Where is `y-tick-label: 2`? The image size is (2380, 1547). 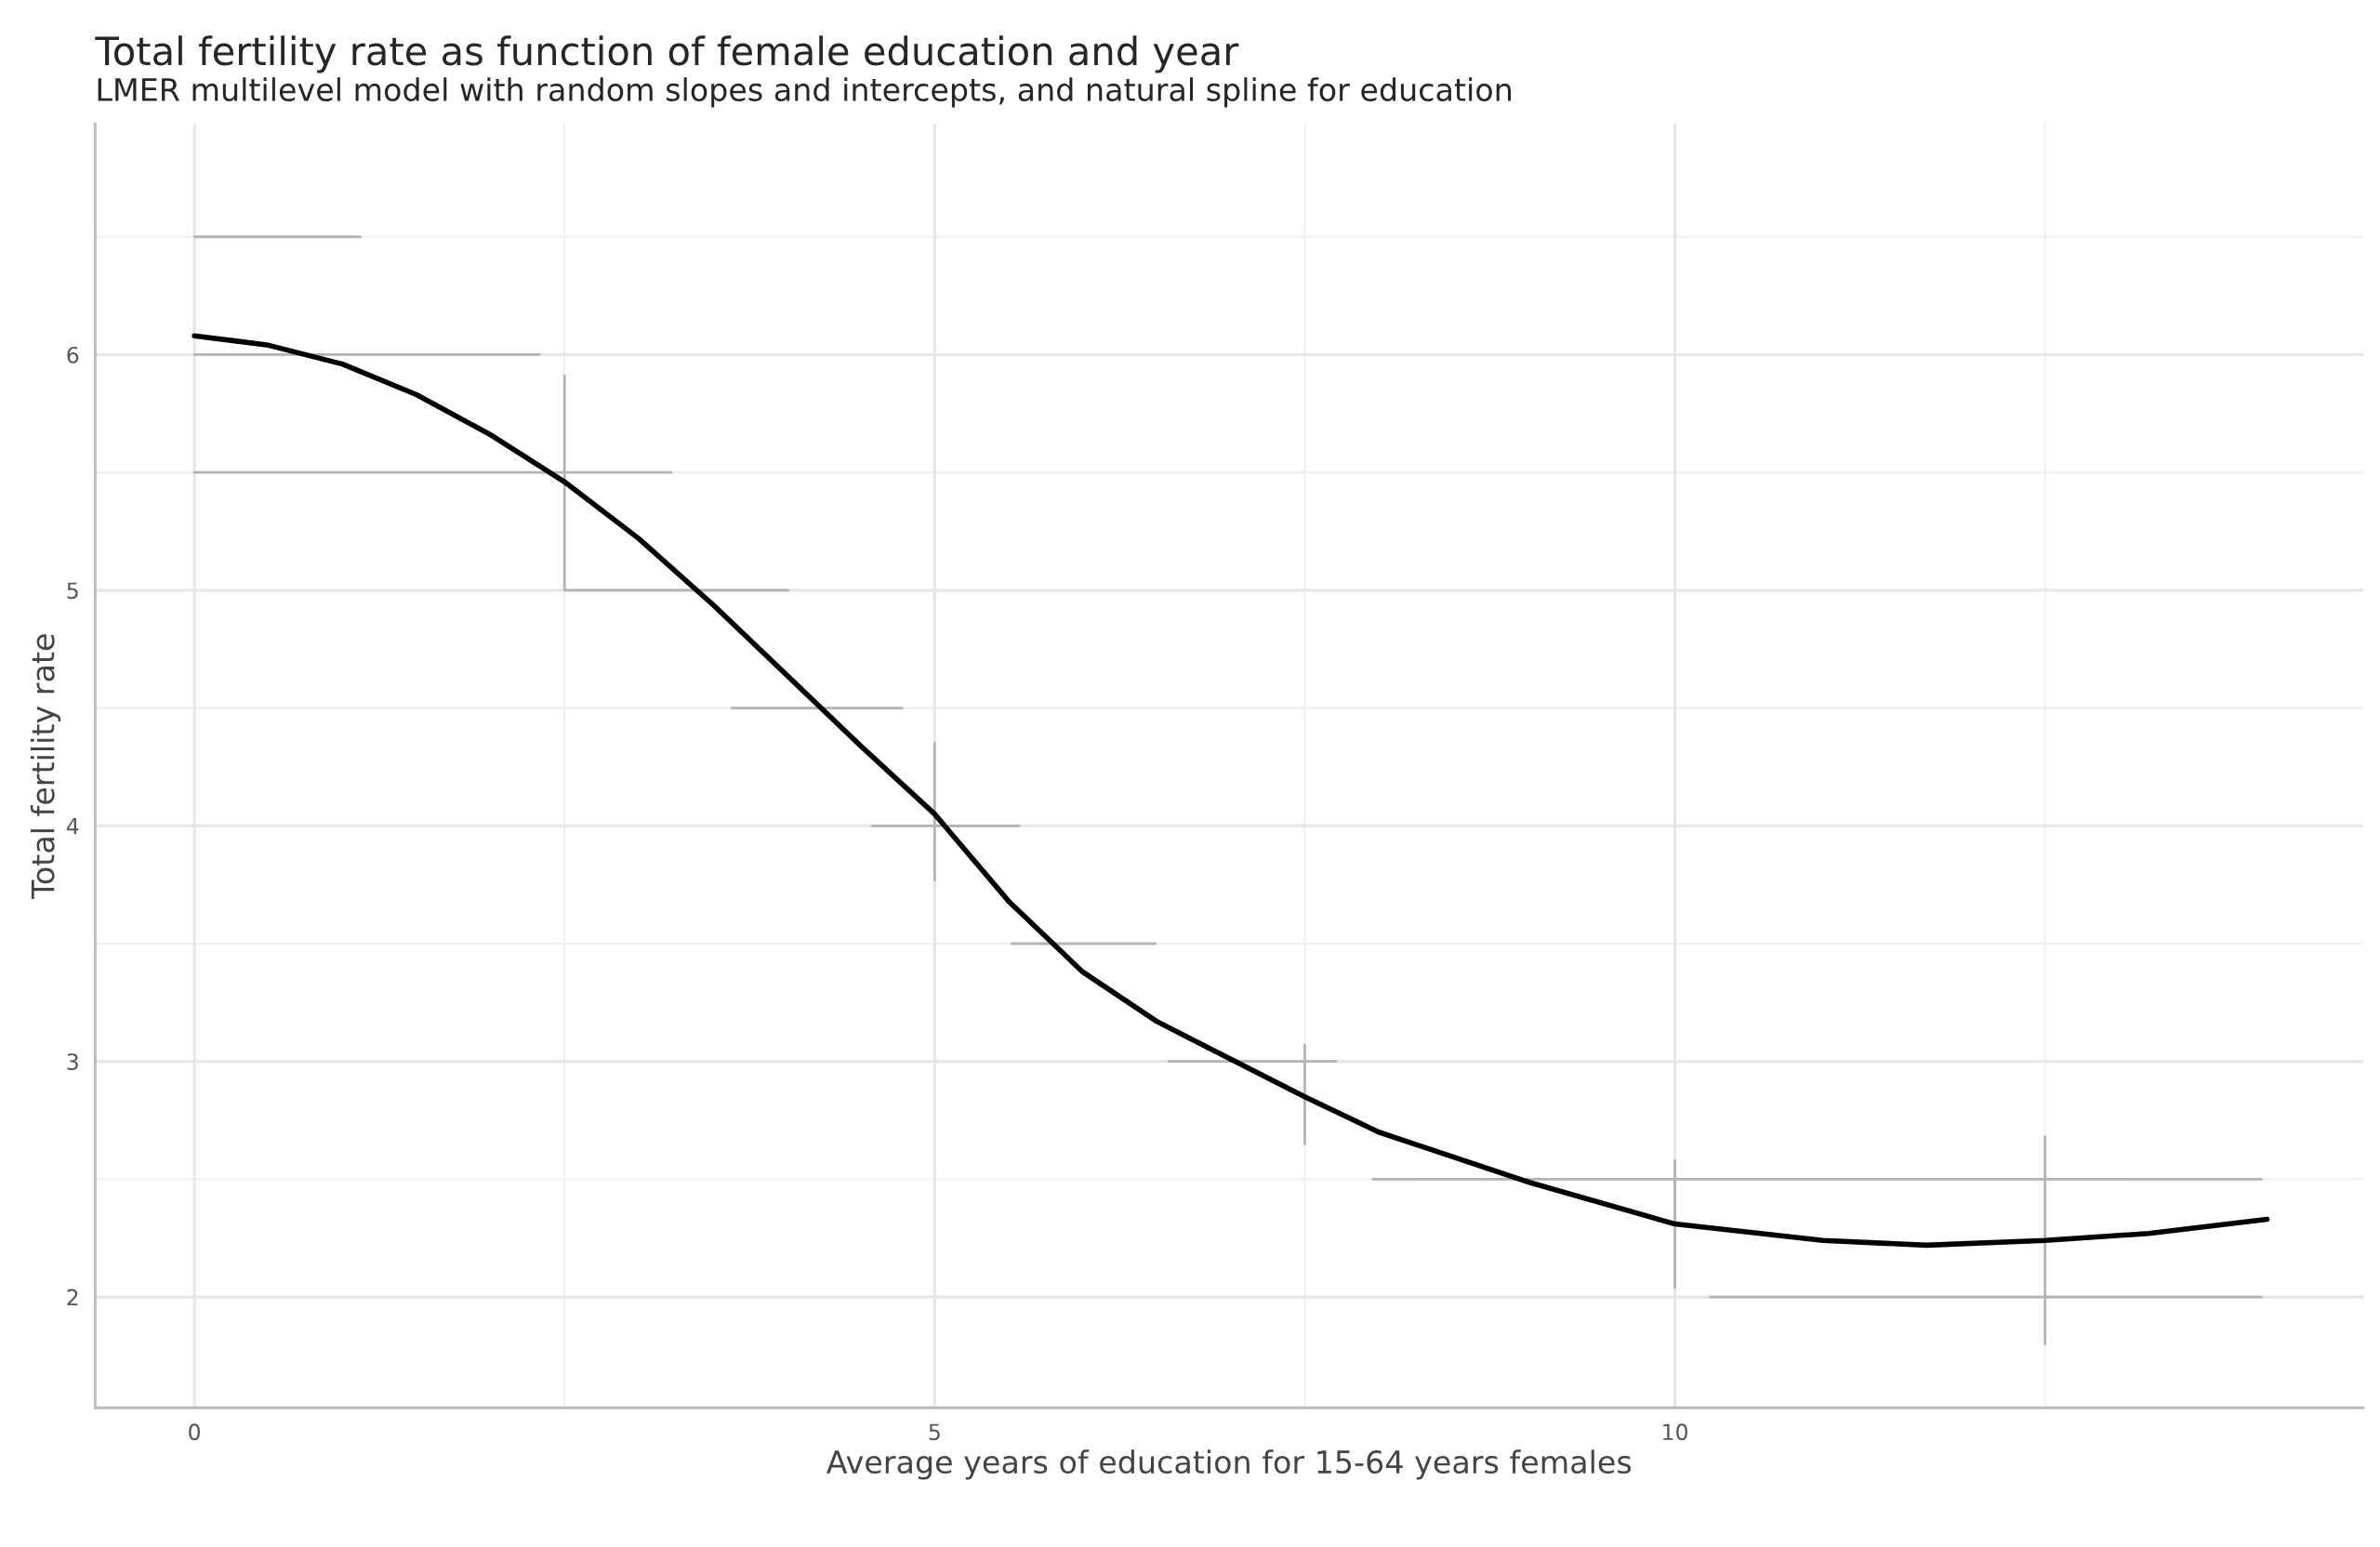 y-tick-label: 2 is located at coordinates (72, 1297).